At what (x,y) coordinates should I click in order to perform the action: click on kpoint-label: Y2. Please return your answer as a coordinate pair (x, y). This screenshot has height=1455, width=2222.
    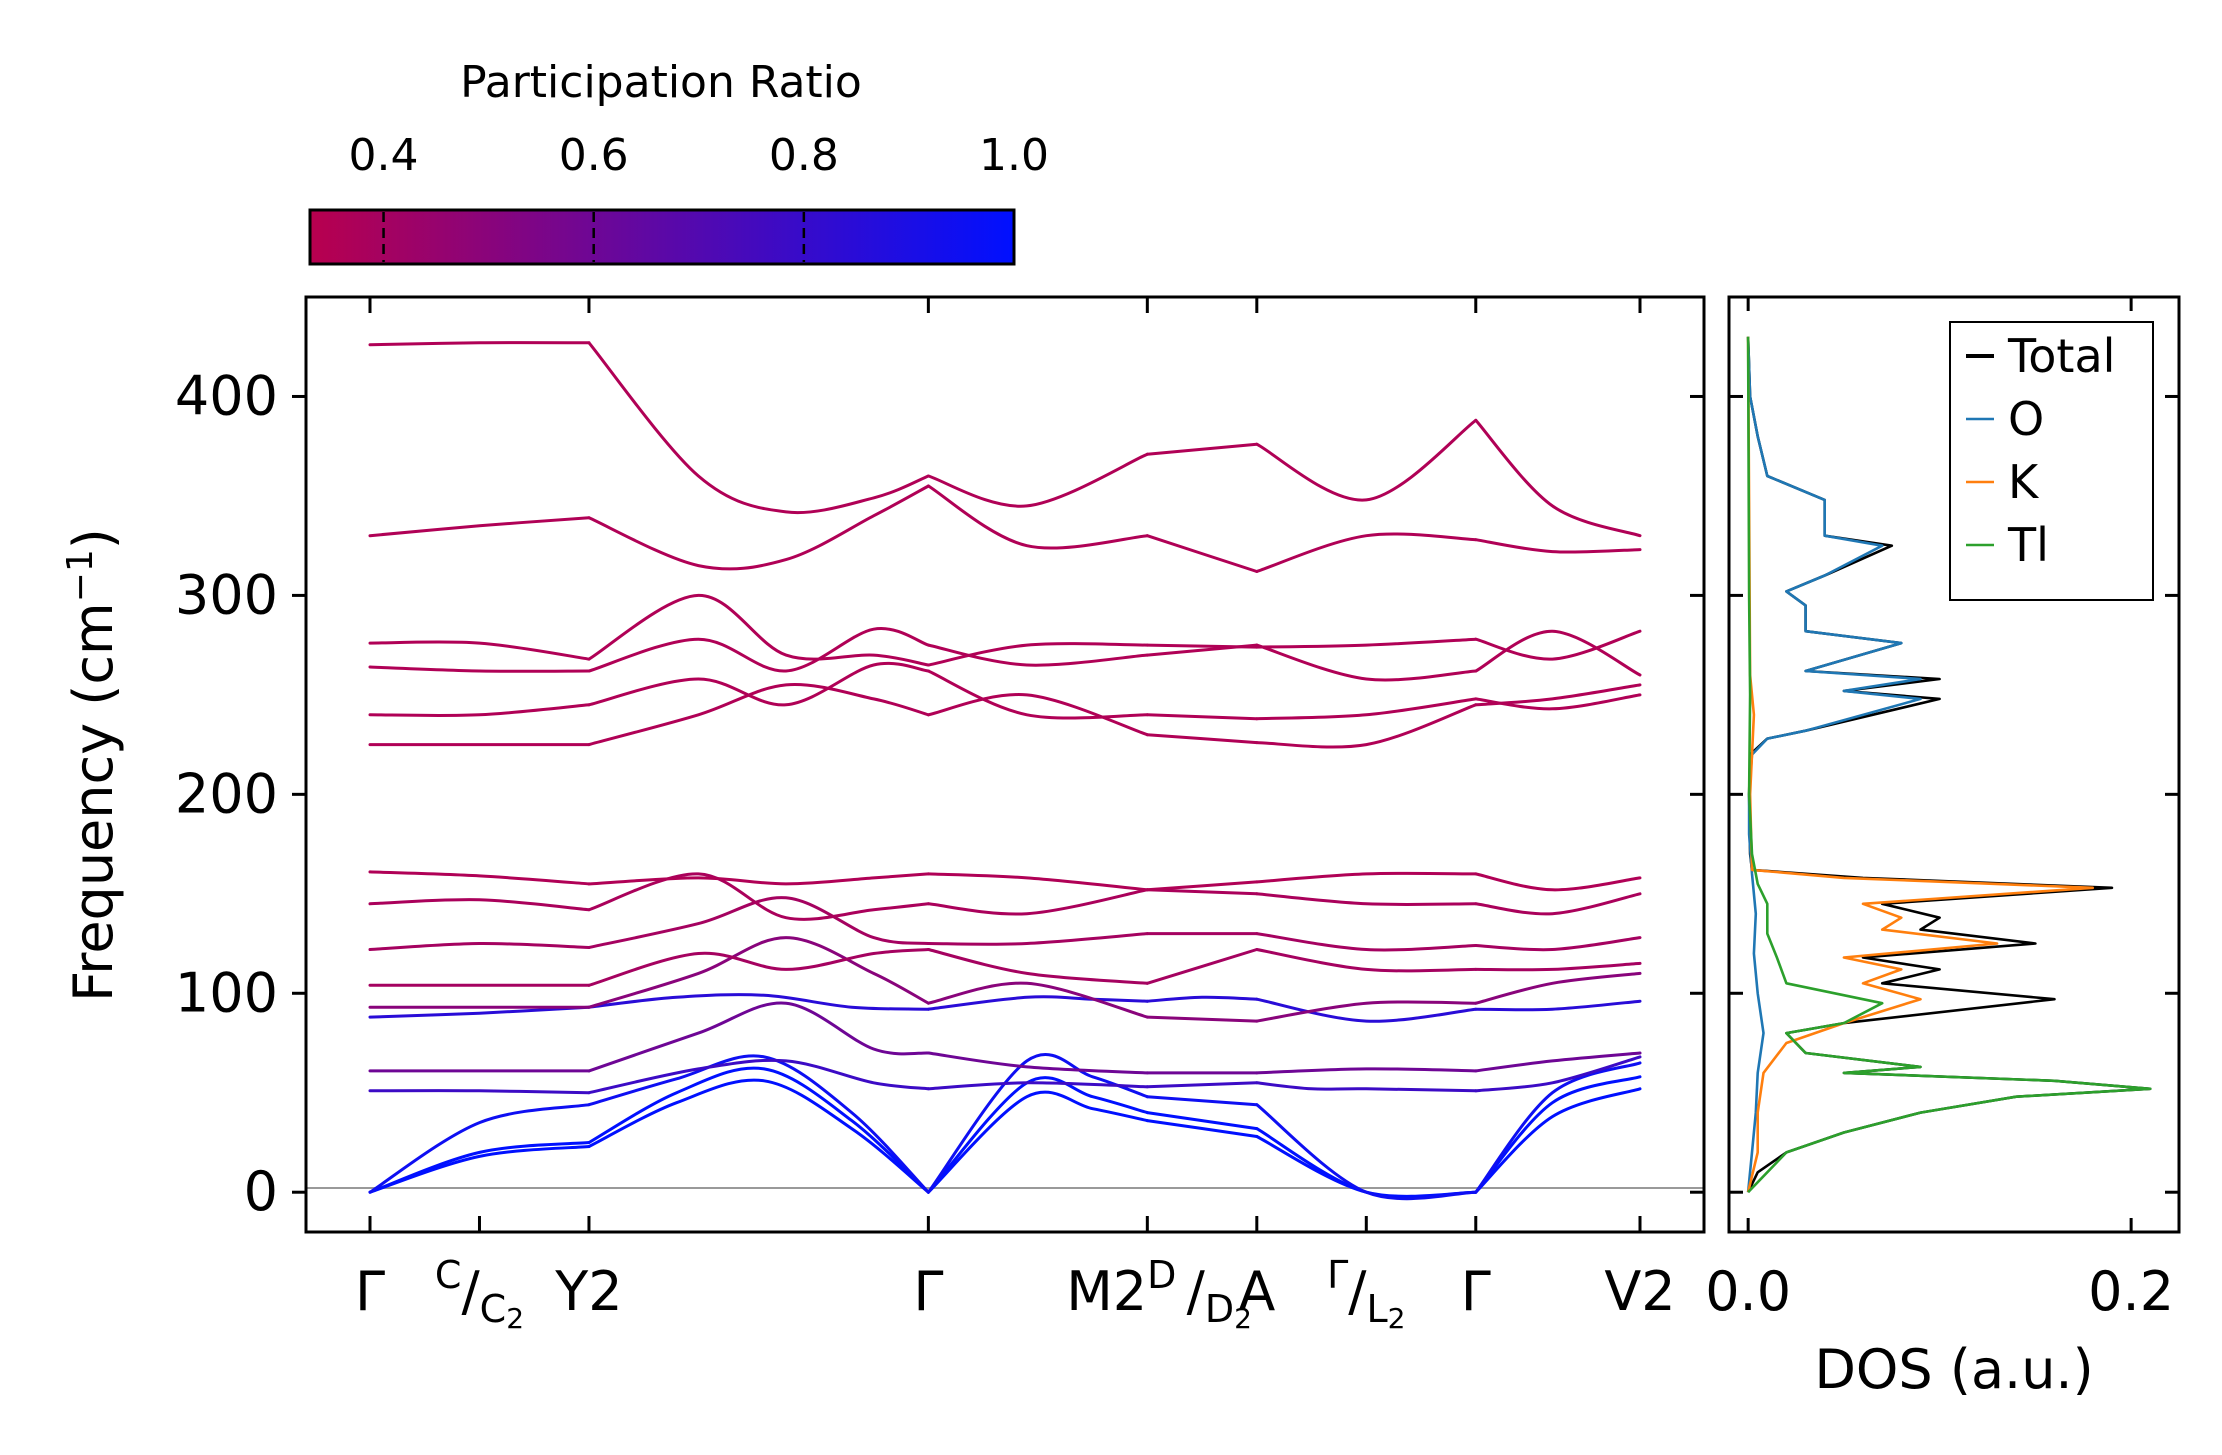
    Looking at the image, I should click on (588, 1291).